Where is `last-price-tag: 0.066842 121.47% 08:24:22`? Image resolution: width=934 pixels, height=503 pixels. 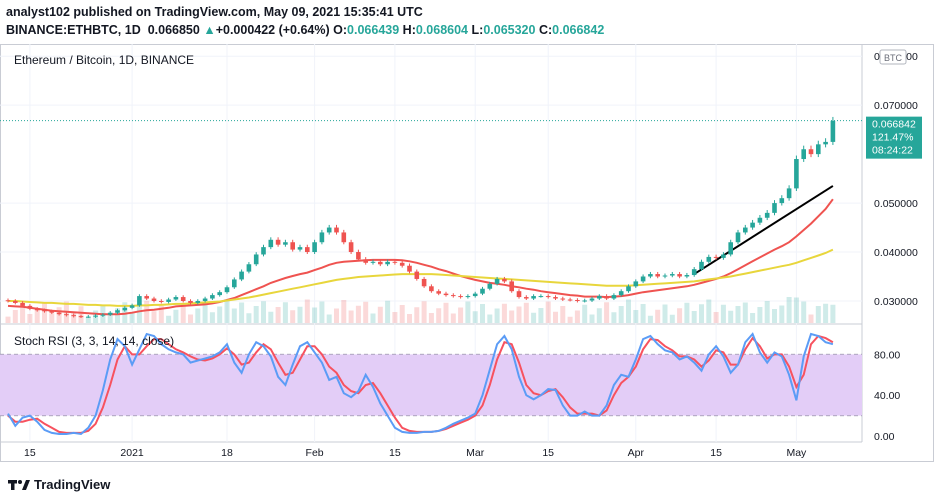
last-price-tag: 0.066842 121.47% 08:24:22 is located at coordinates (894, 137).